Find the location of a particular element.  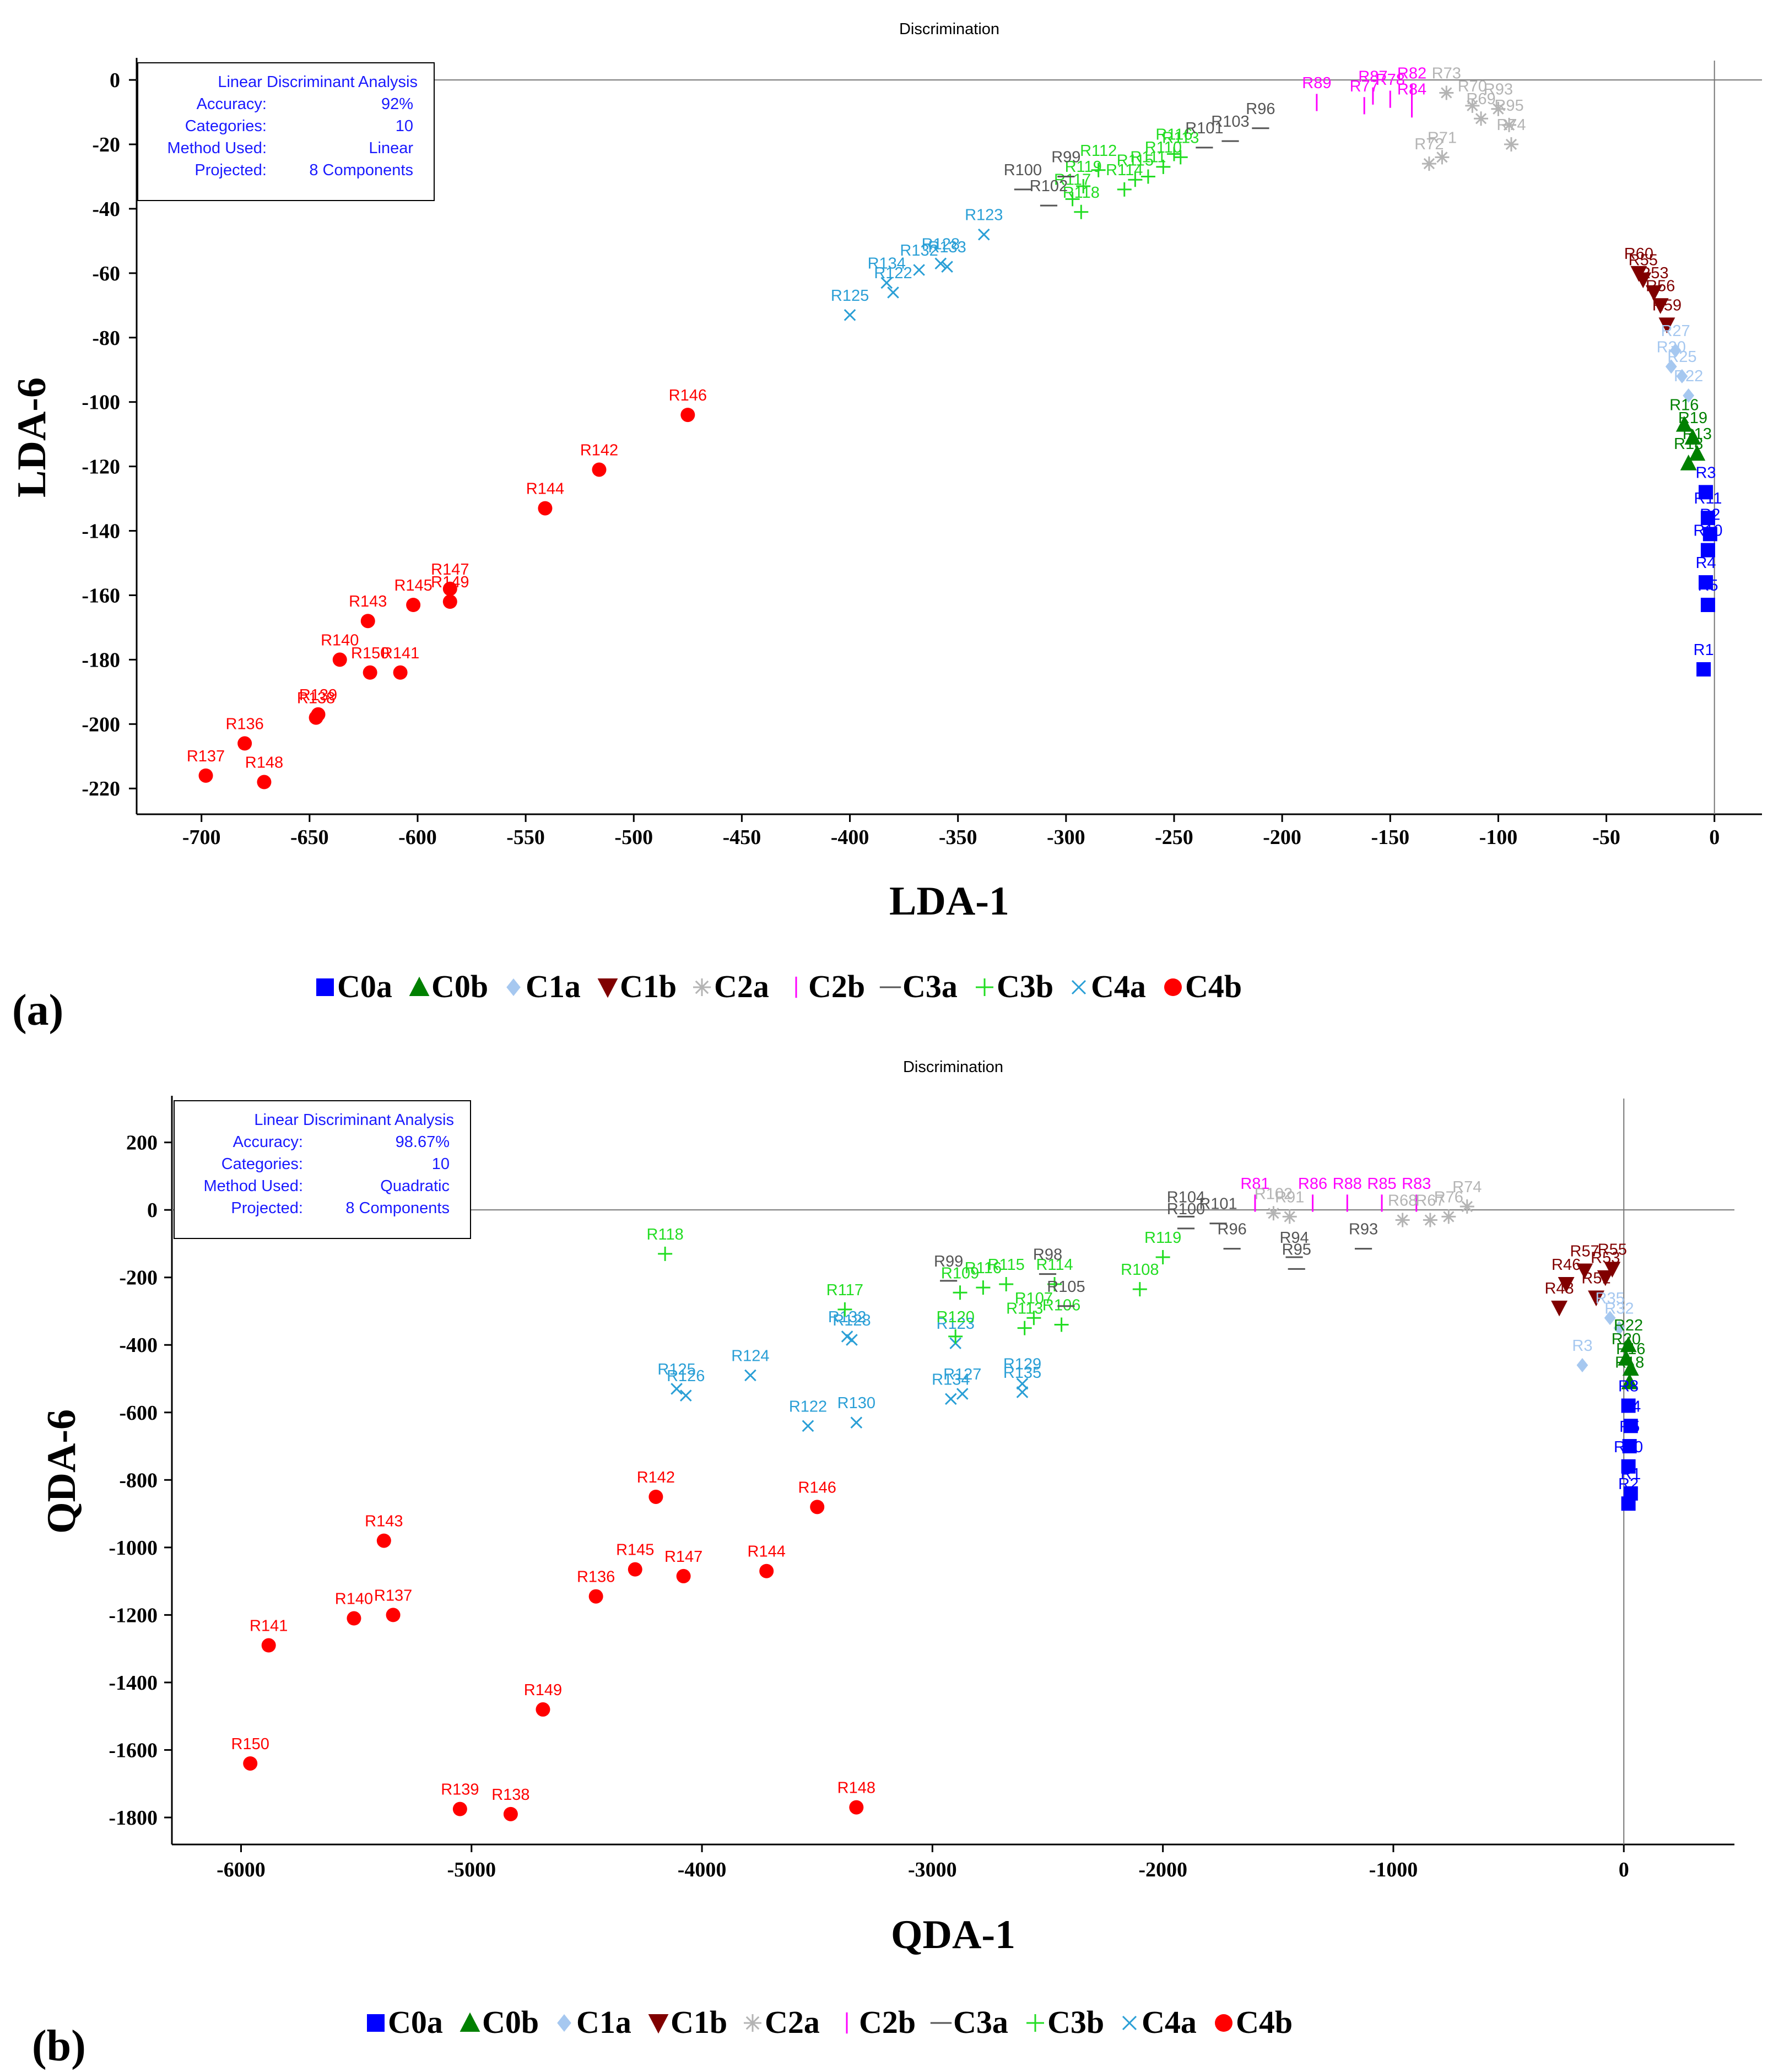

point-label: R133 is located at coordinates (947, 247).